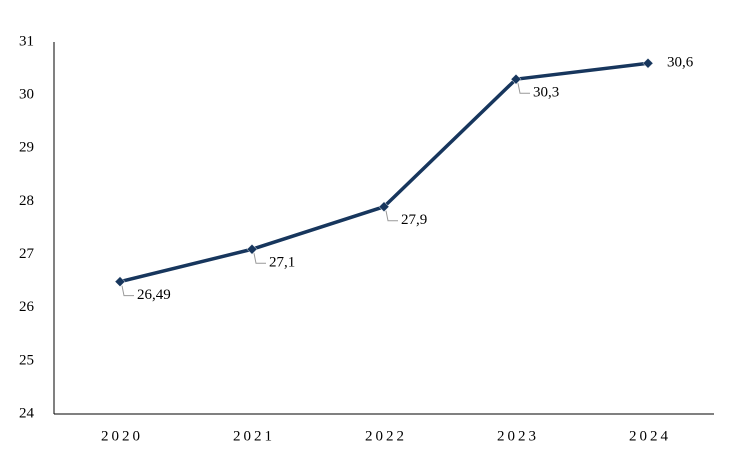 The height and width of the screenshot is (460, 732). Describe the element at coordinates (282, 263) in the screenshot. I see `data-label: 27,1` at that location.